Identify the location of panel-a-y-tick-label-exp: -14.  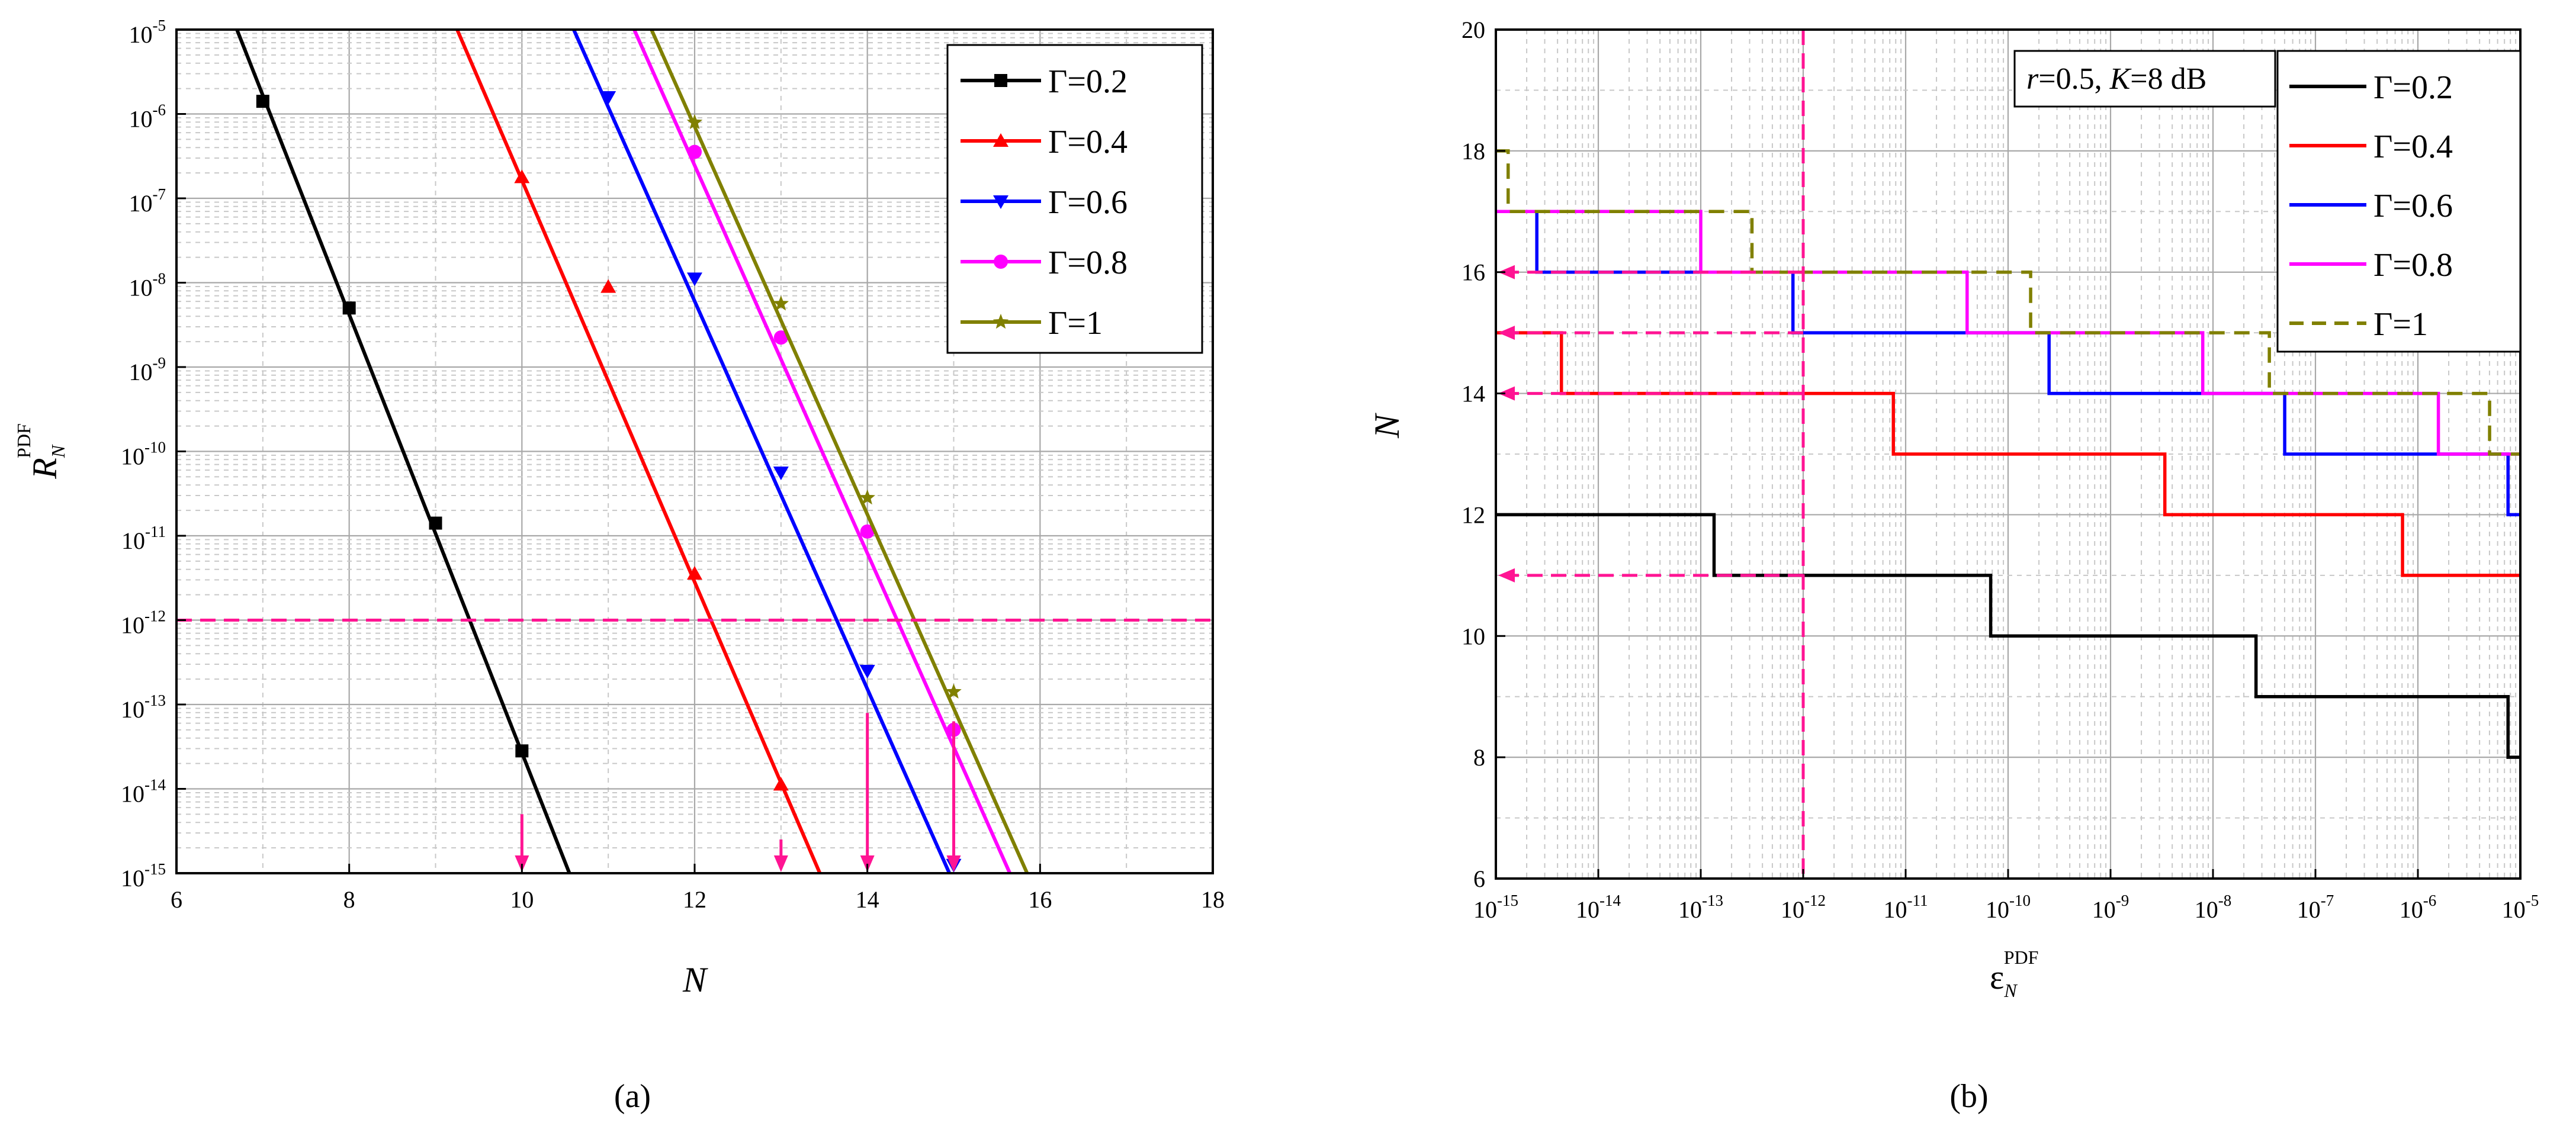
(155, 785).